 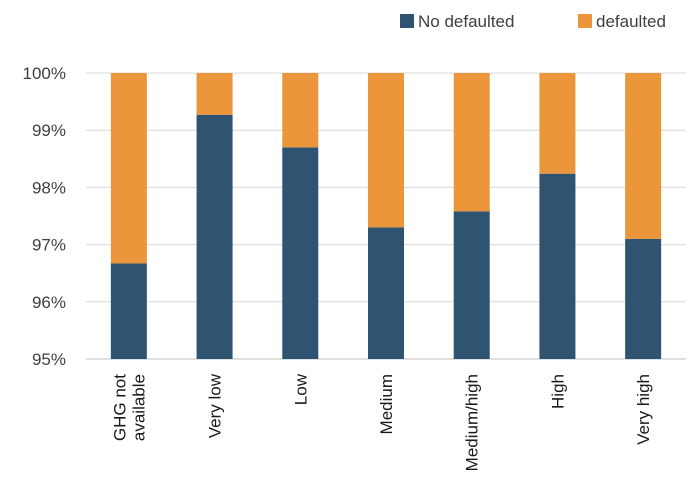 What do you see at coordinates (138, 407) in the screenshot?
I see `x-category-label: available` at bounding box center [138, 407].